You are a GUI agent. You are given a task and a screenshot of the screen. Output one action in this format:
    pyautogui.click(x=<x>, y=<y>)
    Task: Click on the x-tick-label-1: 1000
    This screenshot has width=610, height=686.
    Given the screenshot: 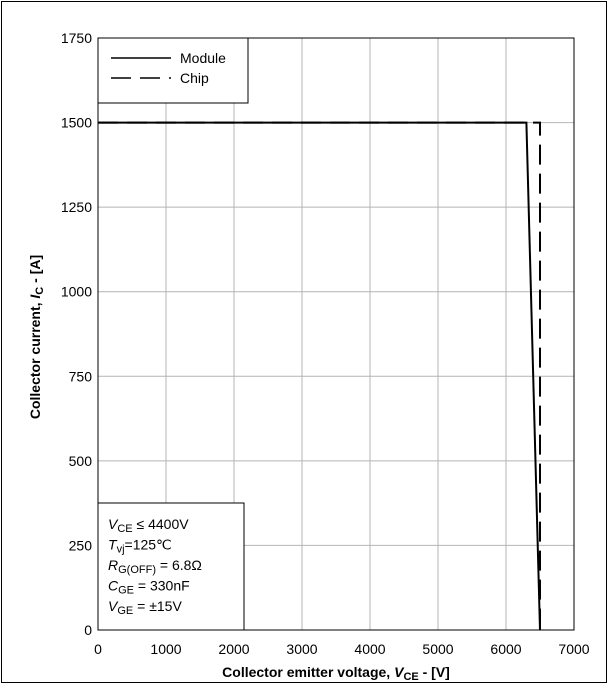 What is the action you would take?
    pyautogui.click(x=165, y=649)
    